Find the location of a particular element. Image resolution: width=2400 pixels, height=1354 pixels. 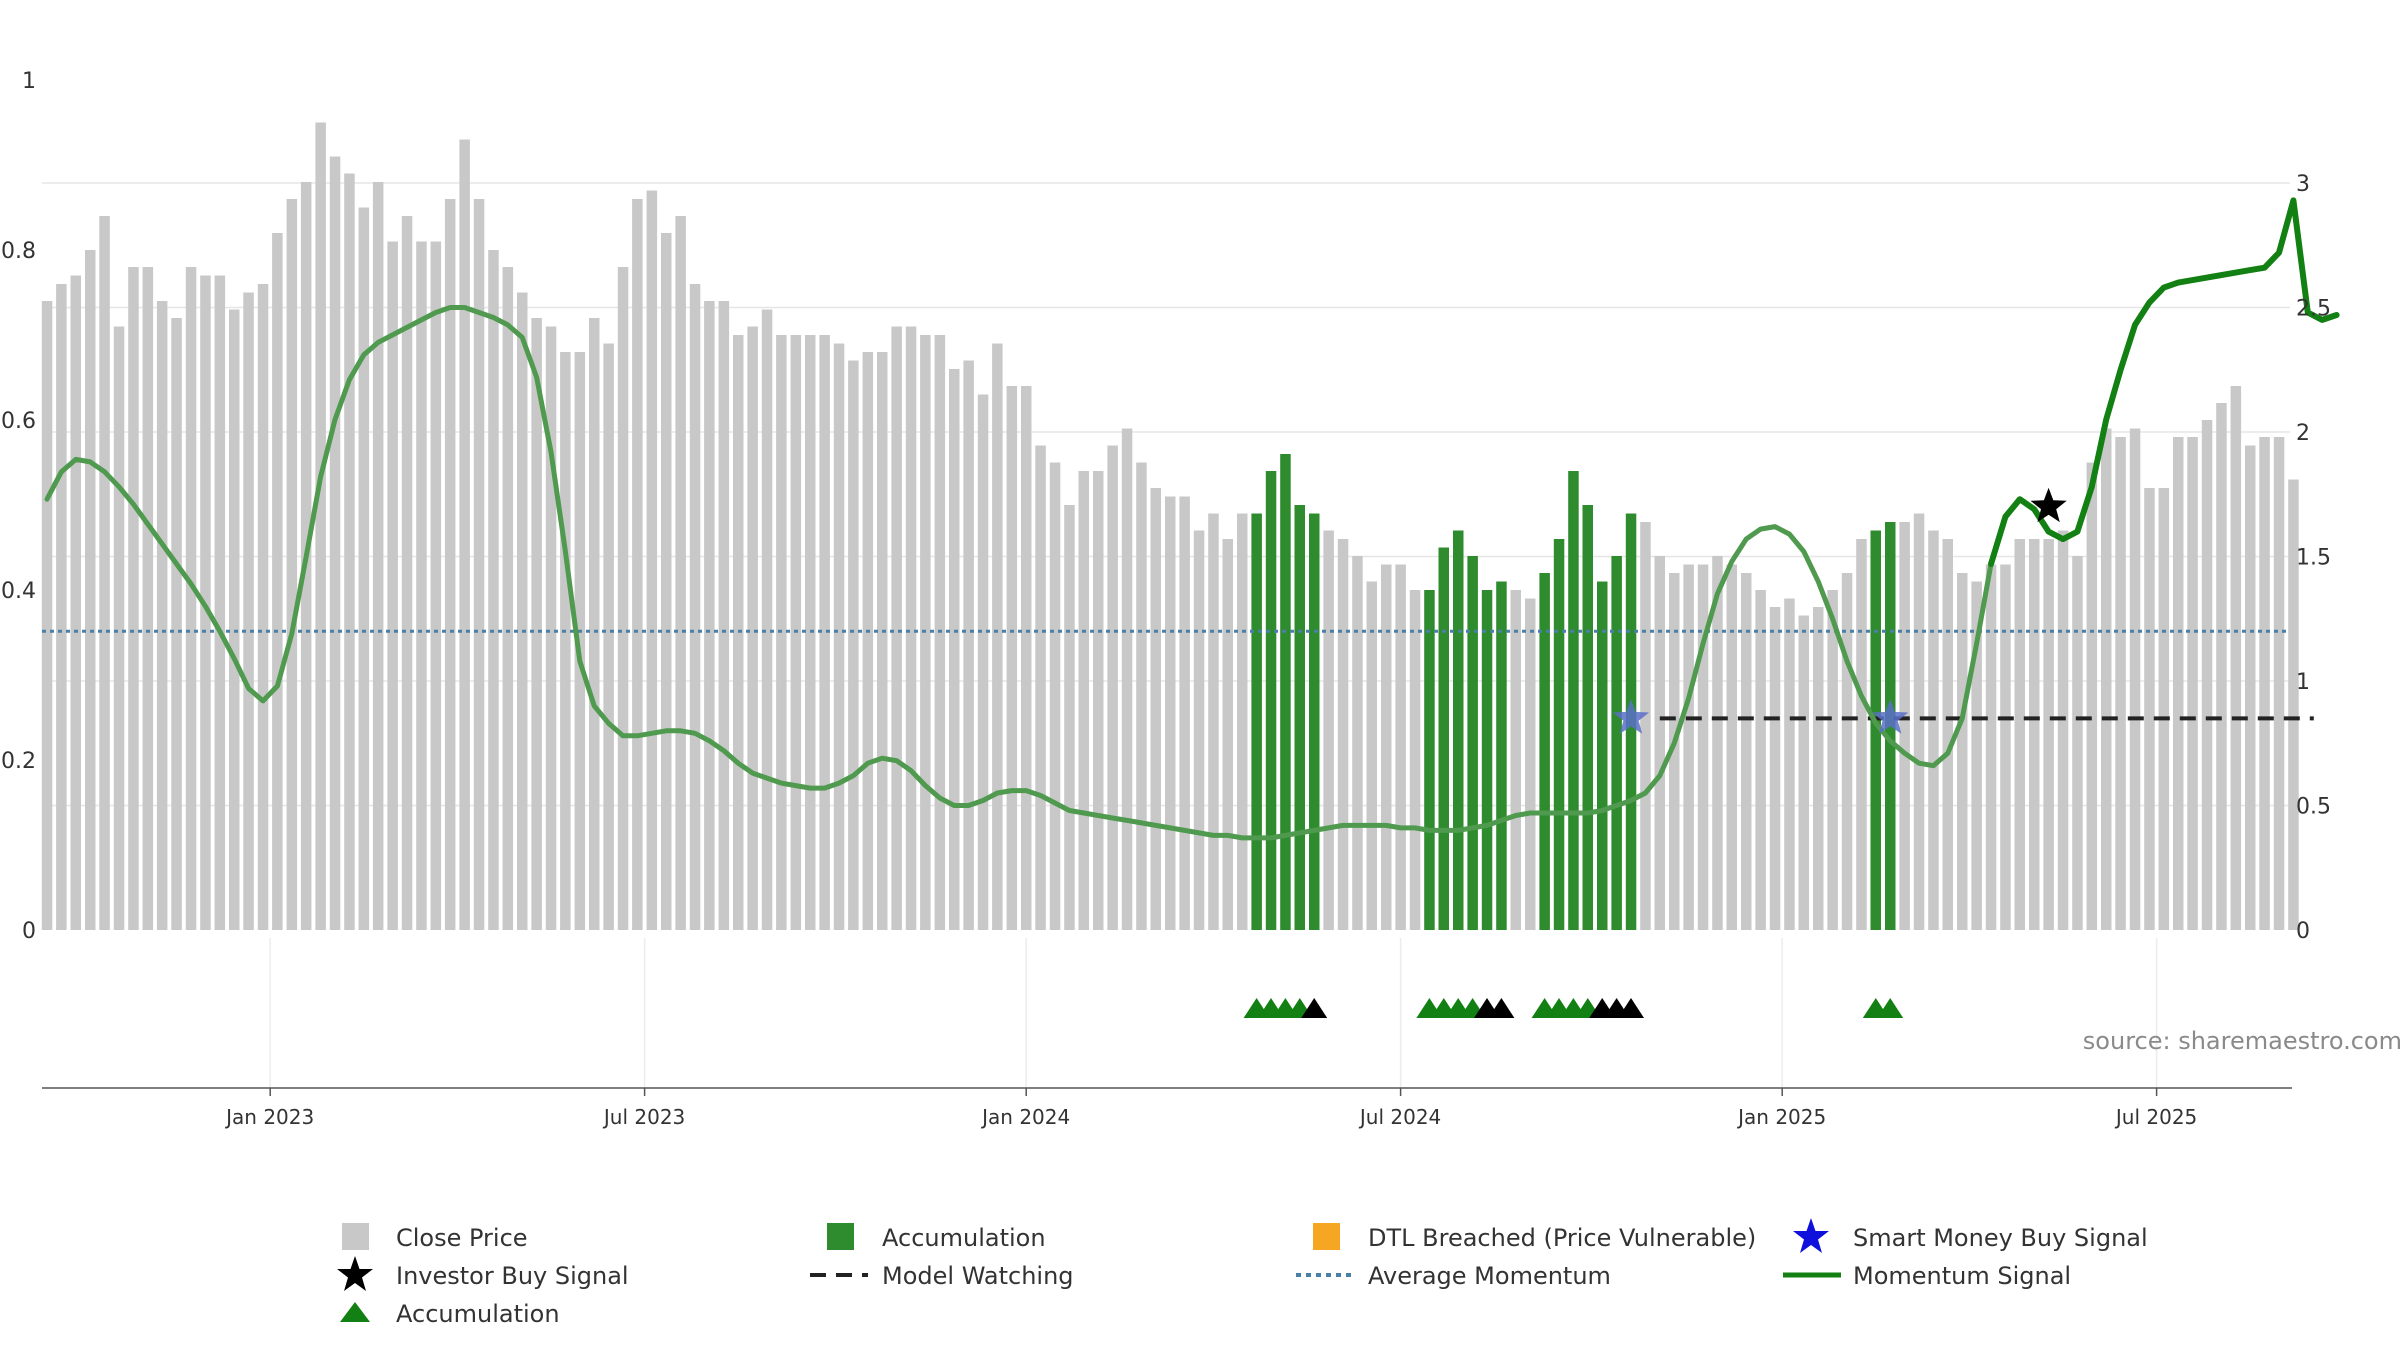

legend-average-momentum-label: Average Momentum is located at coordinates (1489, 1276).